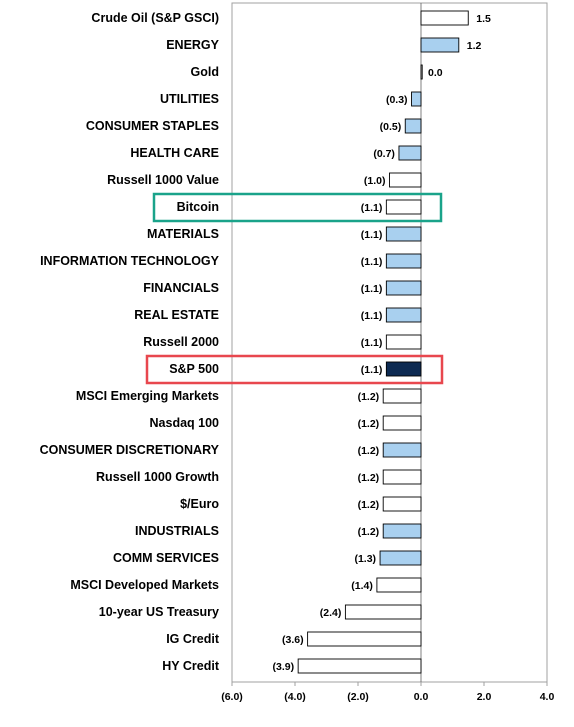 The height and width of the screenshot is (727, 574). Describe the element at coordinates (359, 666) in the screenshot. I see `bar-hy-credit` at that location.